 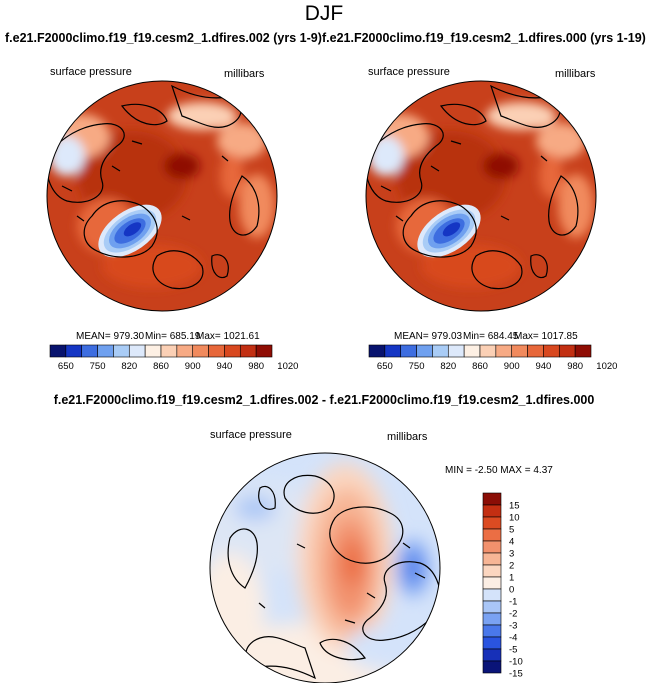 What do you see at coordinates (448, 366) in the screenshot?
I see `panel2-colorbar-tick-label: 820` at bounding box center [448, 366].